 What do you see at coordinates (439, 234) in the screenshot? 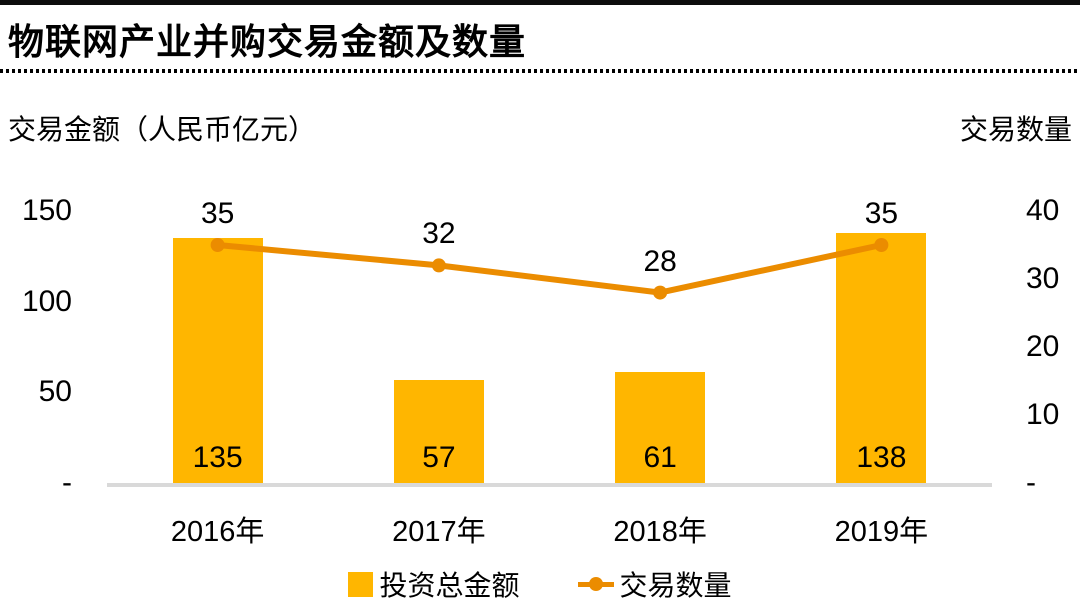
I see `line-value-label: 32` at bounding box center [439, 234].